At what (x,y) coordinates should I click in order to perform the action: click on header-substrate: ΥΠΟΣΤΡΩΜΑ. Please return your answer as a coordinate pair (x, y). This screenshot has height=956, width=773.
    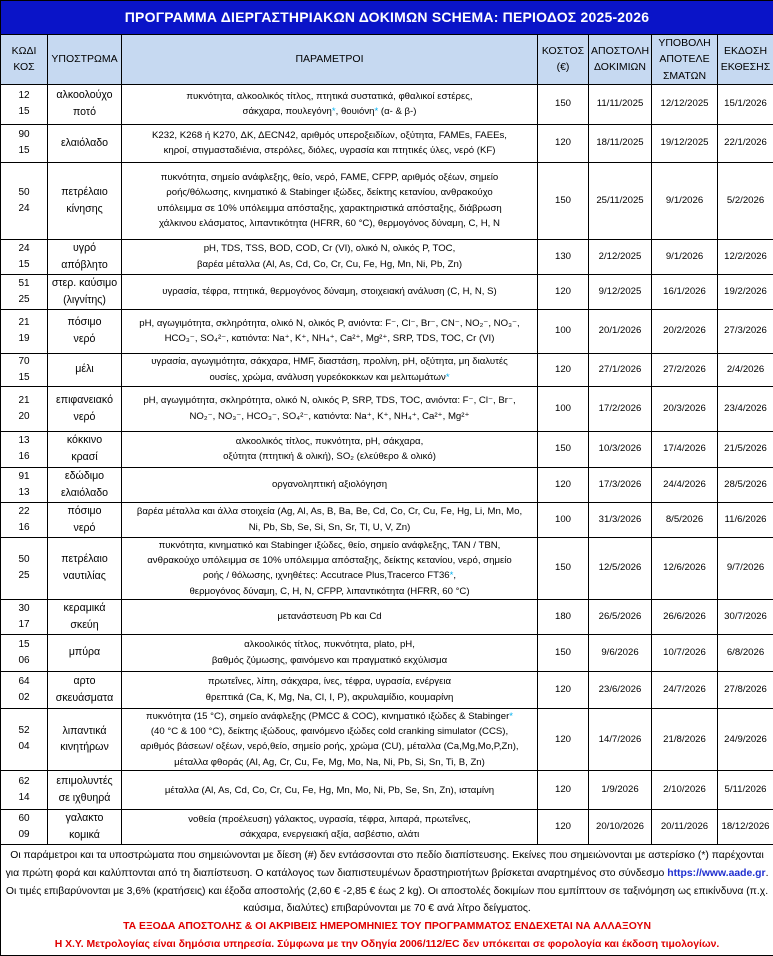
    Looking at the image, I should click on (85, 60).